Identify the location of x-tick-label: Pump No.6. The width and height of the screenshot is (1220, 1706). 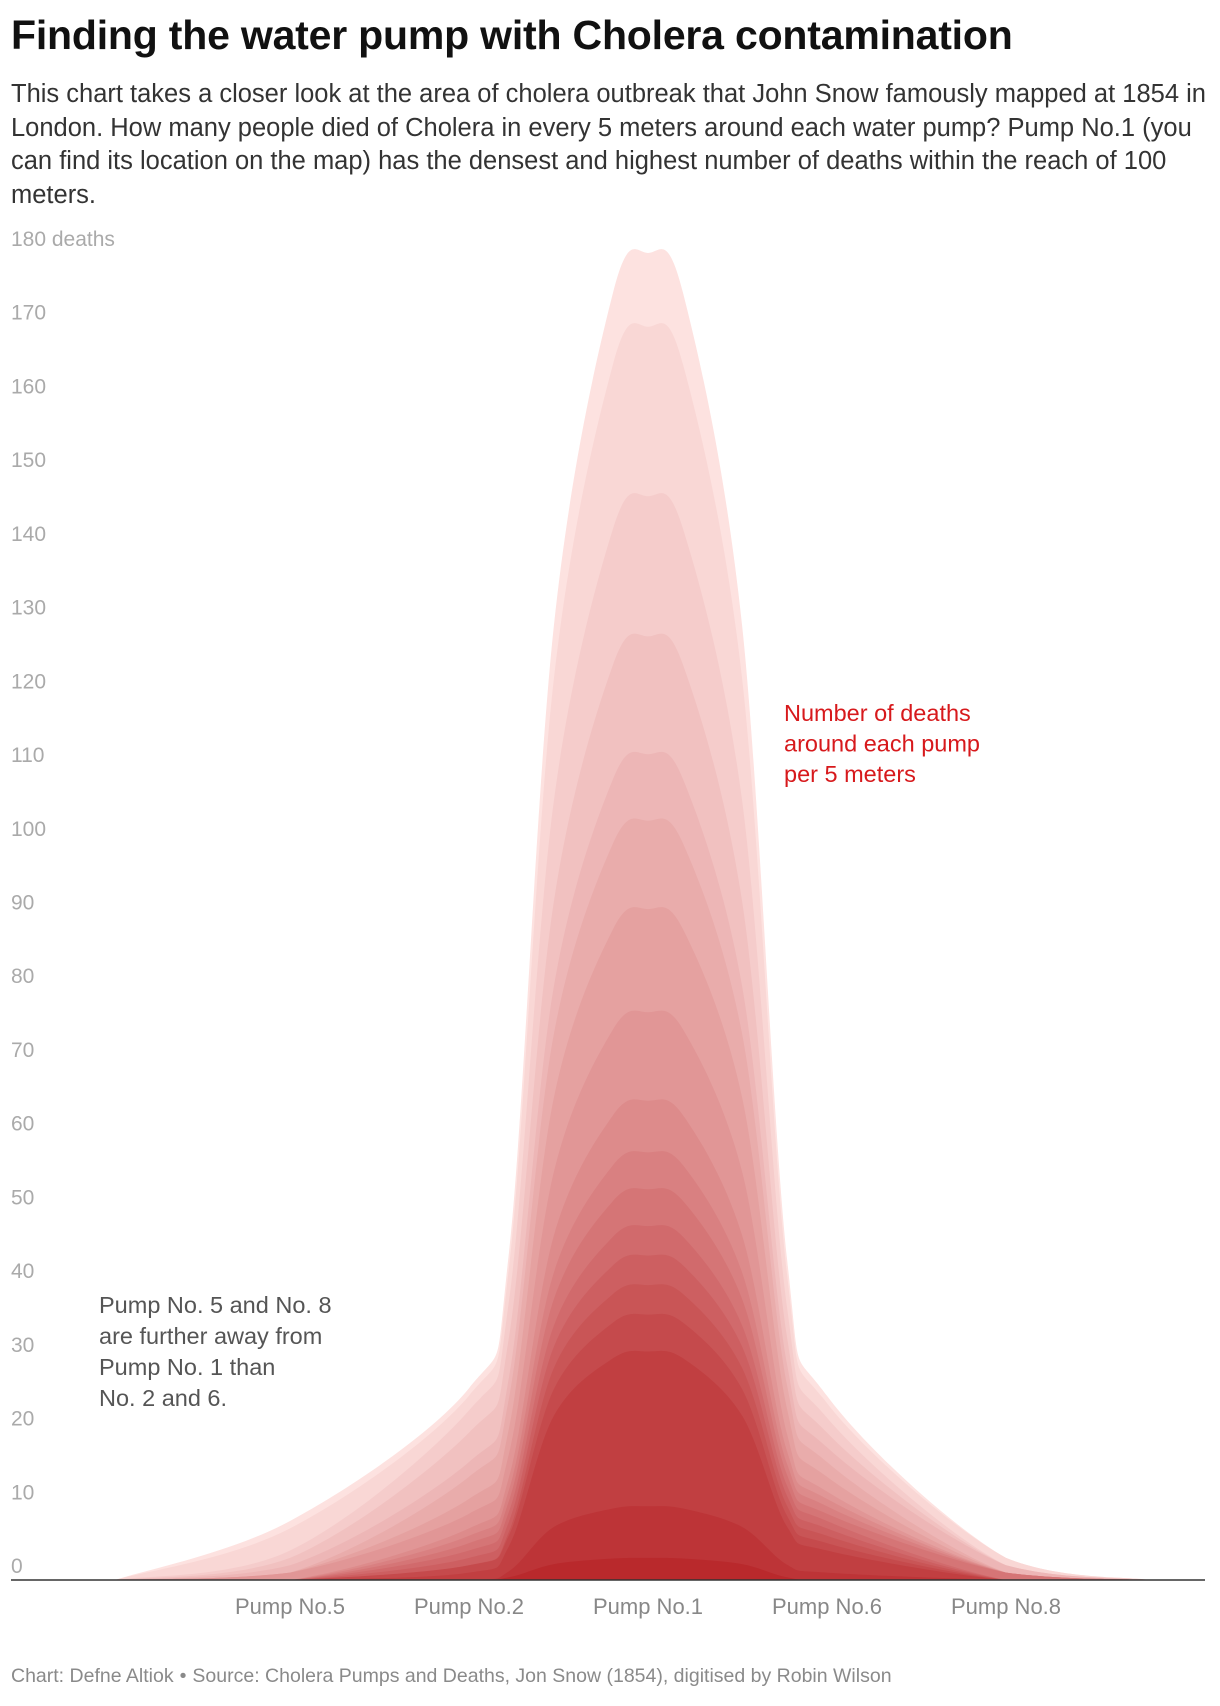
(827, 1606).